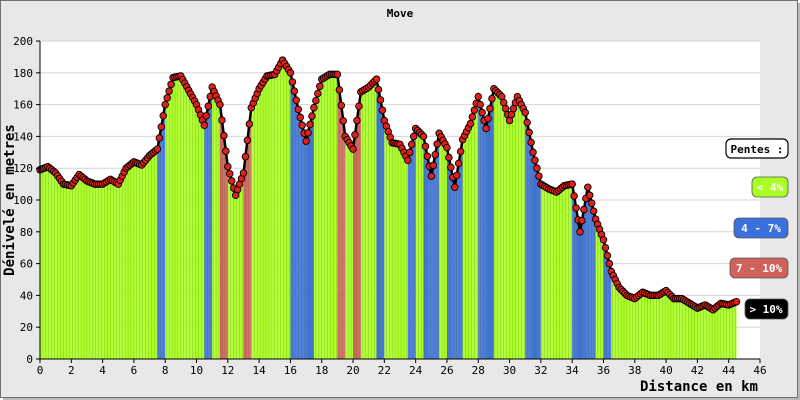  What do you see at coordinates (384, 370) in the screenshot?
I see `x-tick-label: 22` at bounding box center [384, 370].